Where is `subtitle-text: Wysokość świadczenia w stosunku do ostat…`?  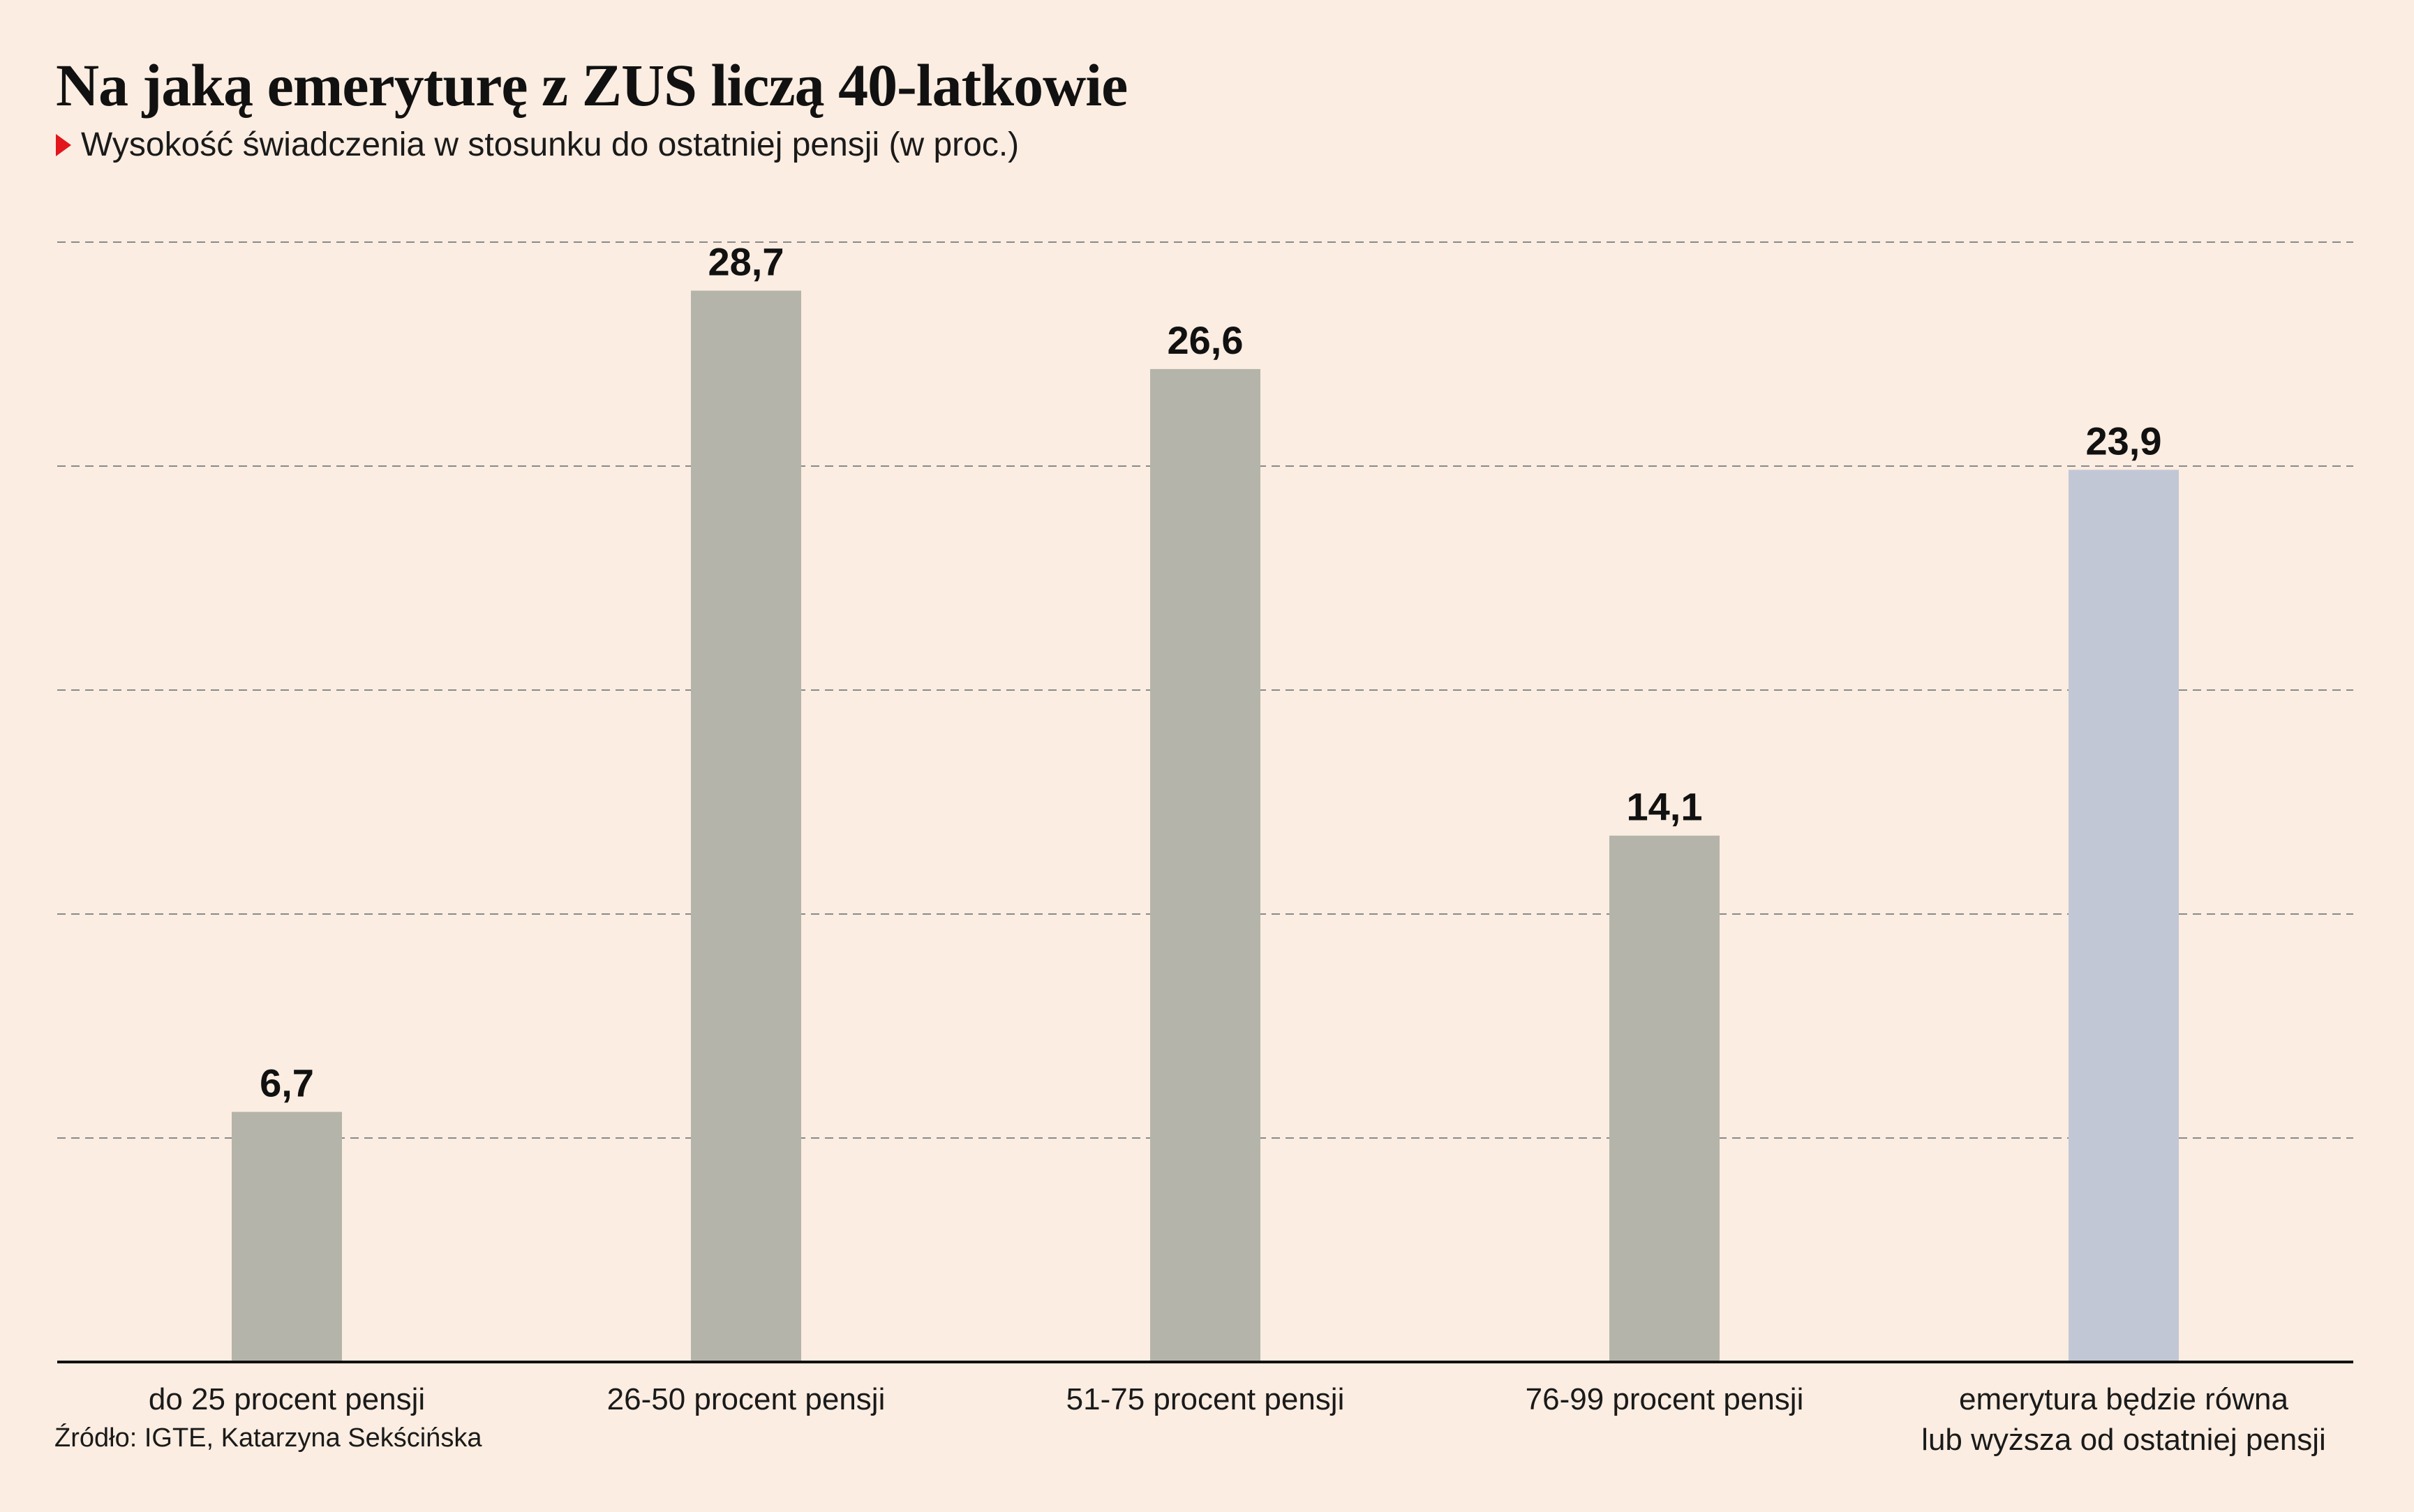
subtitle-text: Wysokość świadczenia w stosunku do ostat… is located at coordinates (550, 144).